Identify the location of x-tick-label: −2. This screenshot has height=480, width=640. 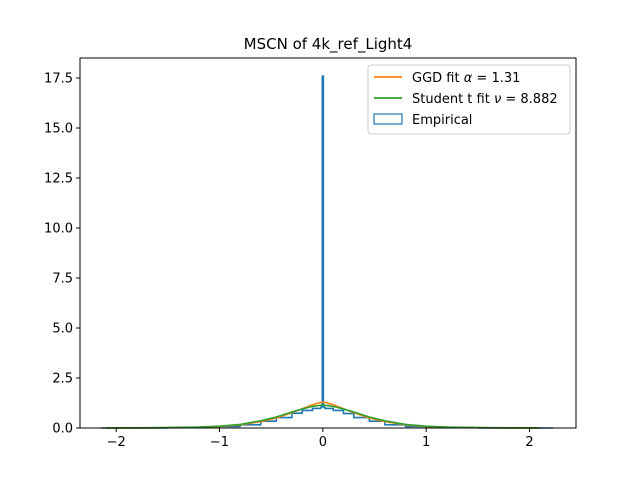
(116, 442).